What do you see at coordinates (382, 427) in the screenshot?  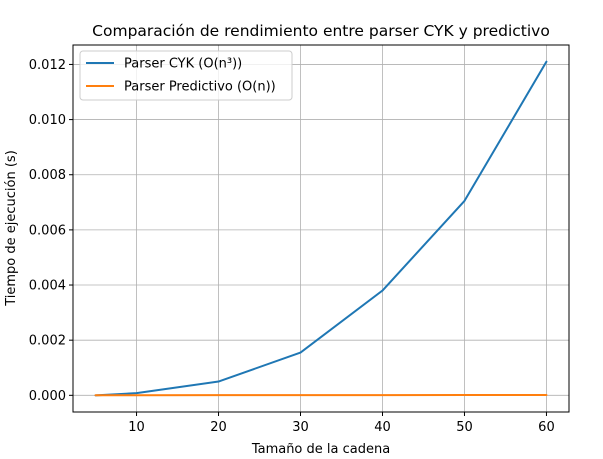 I see `x-tick-label: 40` at bounding box center [382, 427].